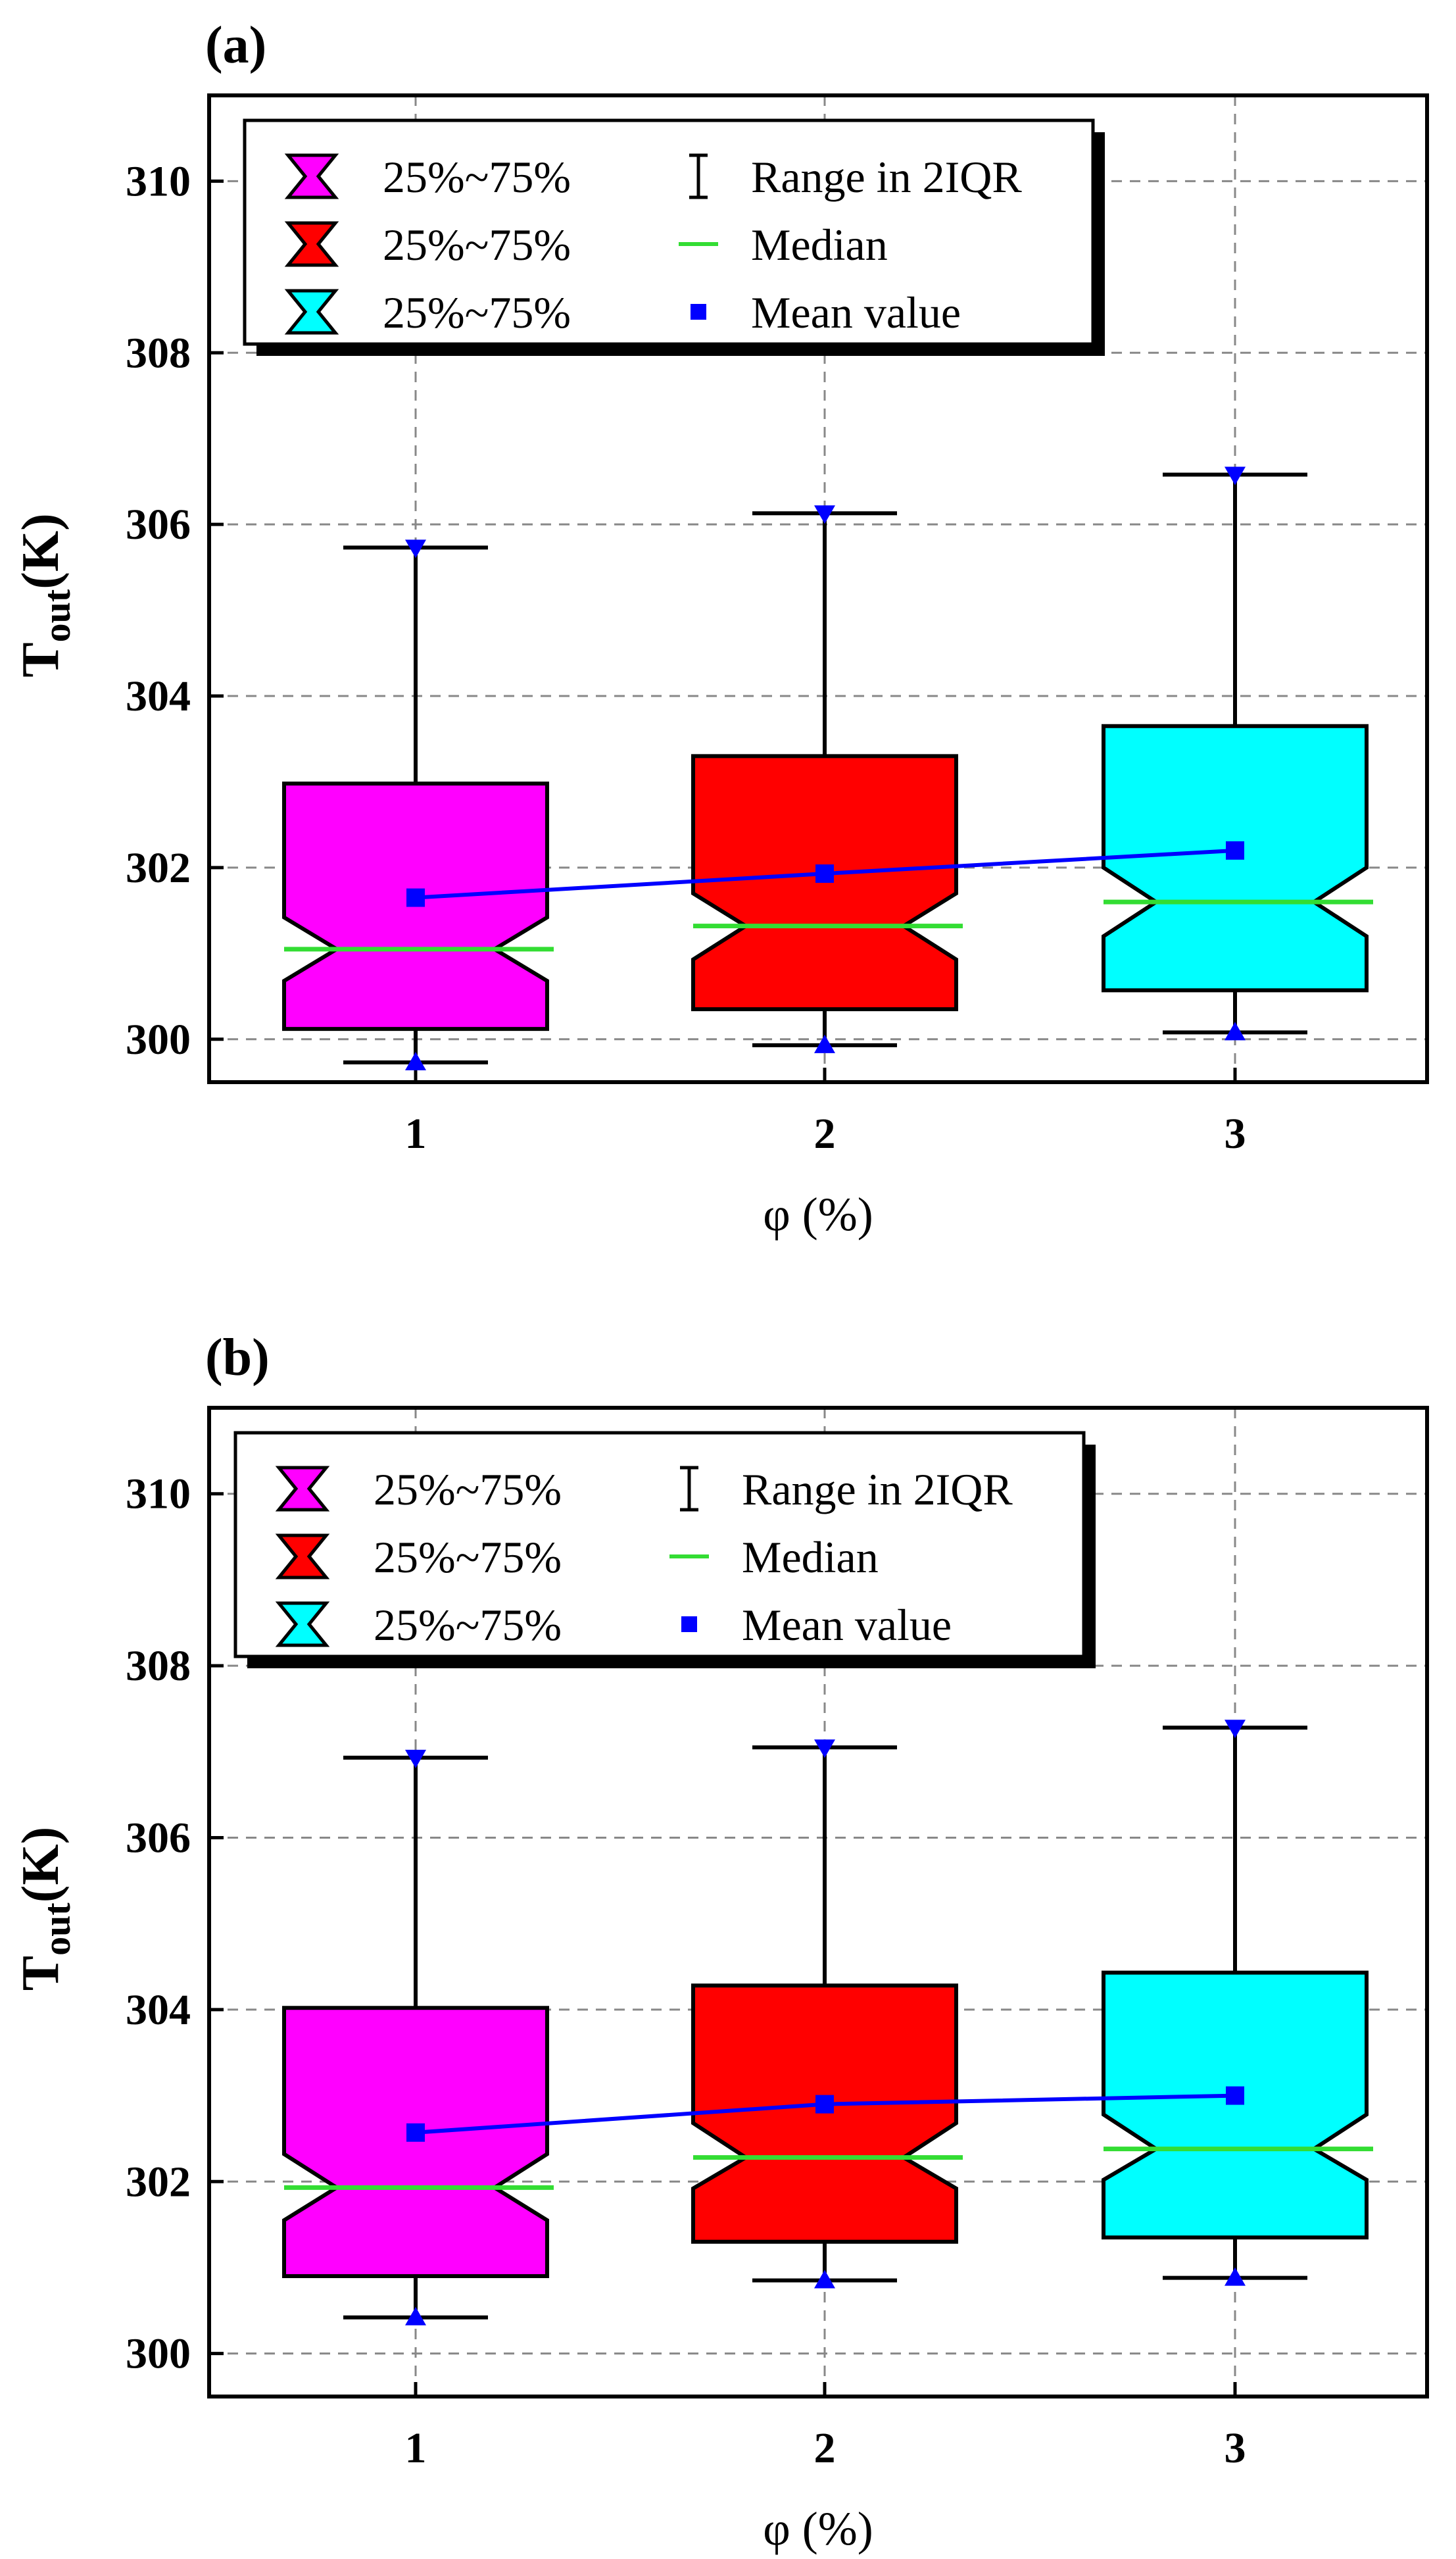  I want to click on panel-label: (b), so click(237, 1358).